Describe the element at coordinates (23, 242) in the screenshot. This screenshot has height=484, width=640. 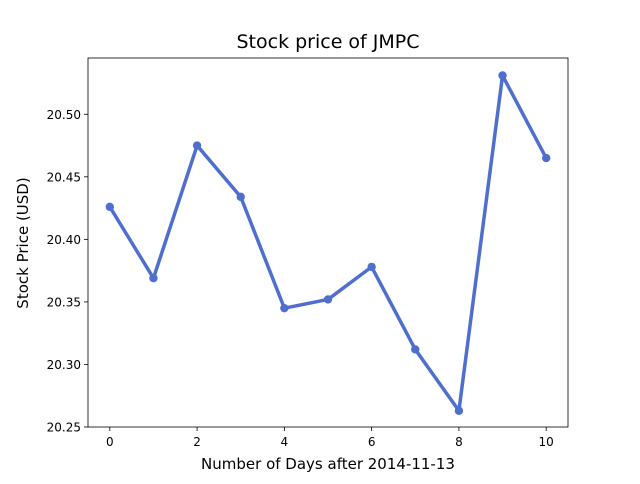
I see `y-axis-label: Stock Price (USD)` at that location.